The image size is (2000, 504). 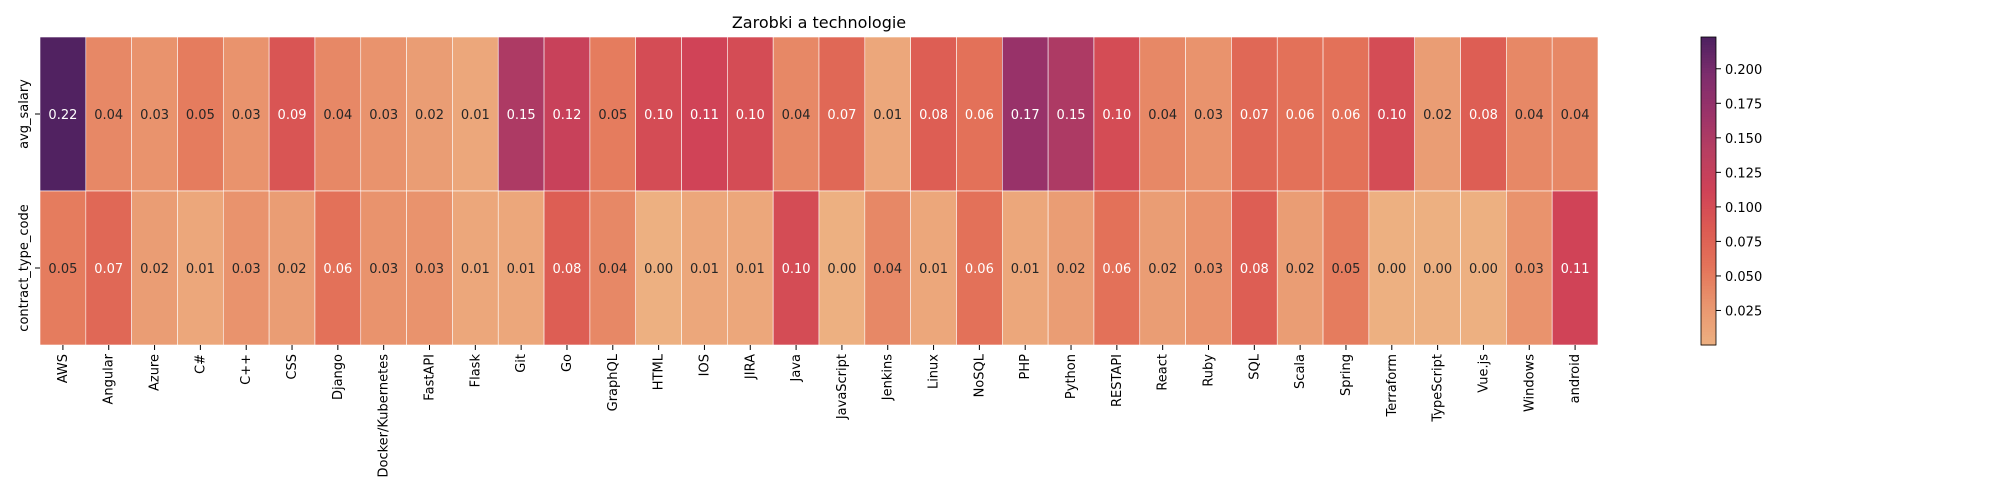 What do you see at coordinates (62, 115) in the screenshot?
I see `cell-value-label: 0.22` at bounding box center [62, 115].